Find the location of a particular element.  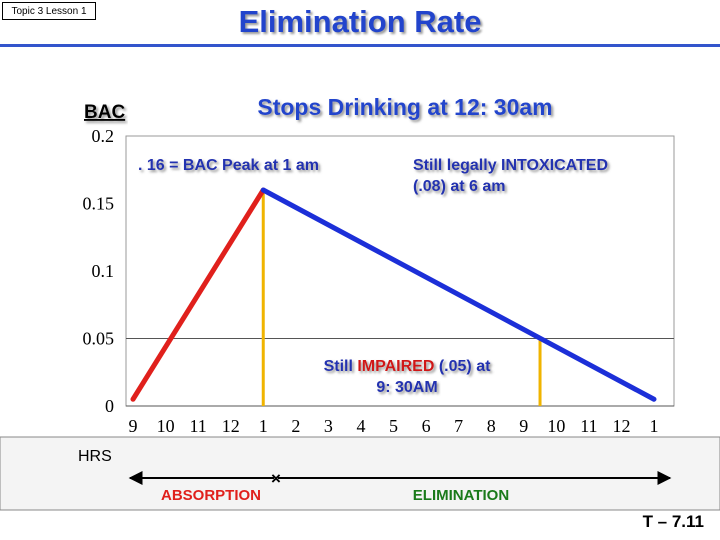

intoxicated-annotation-line2: (.08) at 6 am is located at coordinates (459, 186).